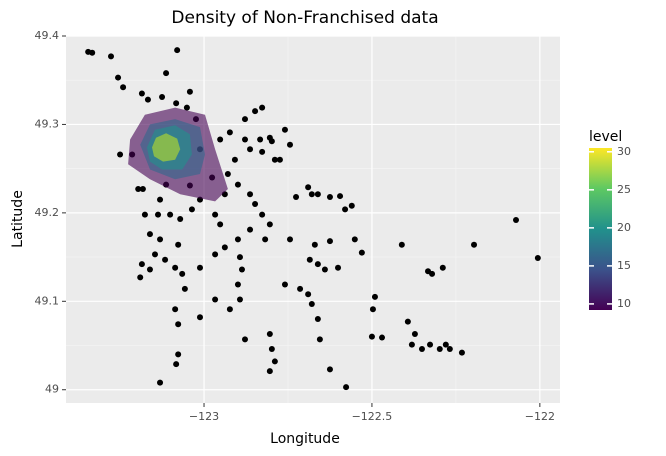  I want to click on colorbar-label: 15, so click(624, 265).